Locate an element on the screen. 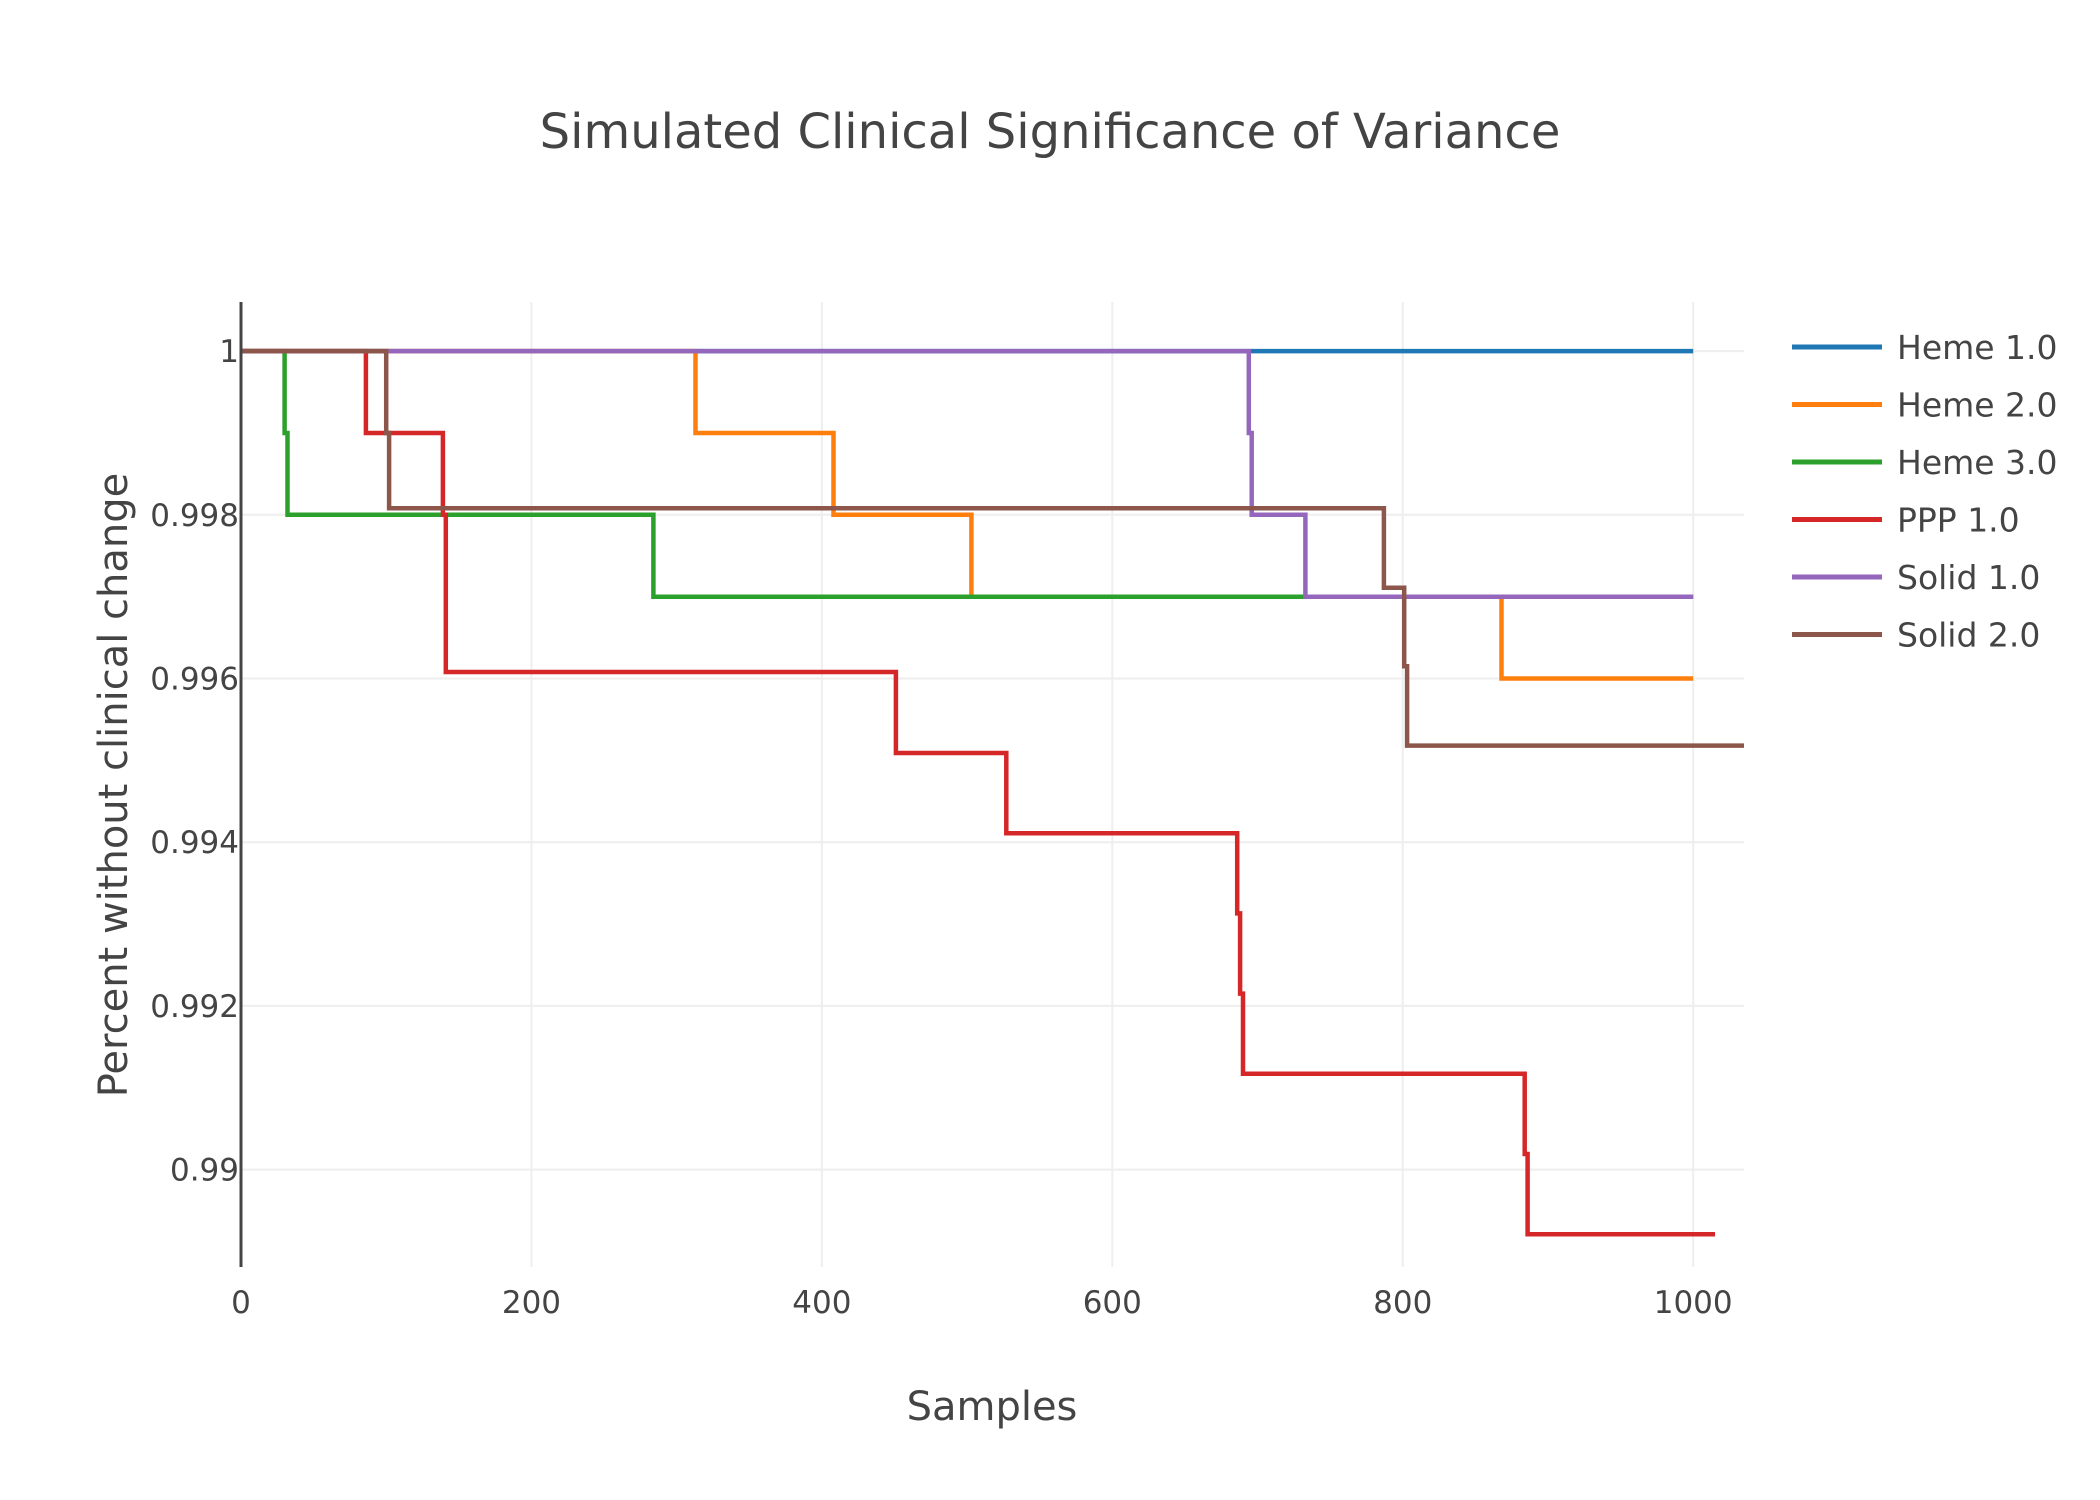 This screenshot has width=2100, height=1500. x-tick-label: 0 is located at coordinates (241, 1303).